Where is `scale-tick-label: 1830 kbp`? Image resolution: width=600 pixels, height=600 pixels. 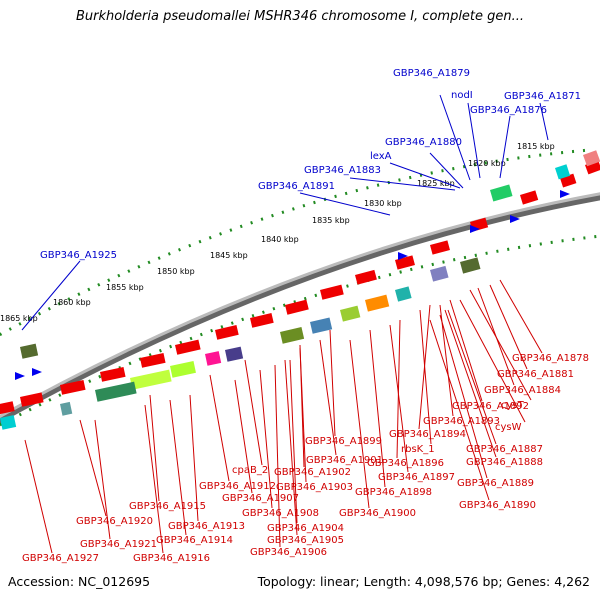
scale-tick-label: 1830 kbp is located at coordinates (383, 203).